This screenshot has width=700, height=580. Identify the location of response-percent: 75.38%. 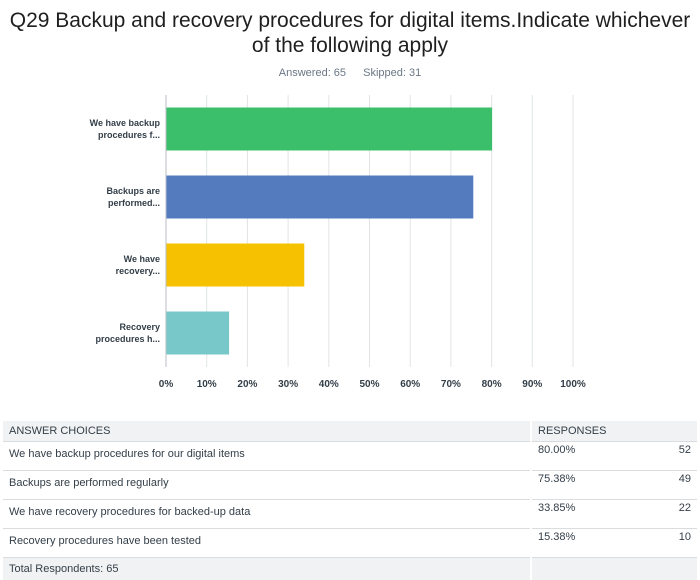
(587, 485).